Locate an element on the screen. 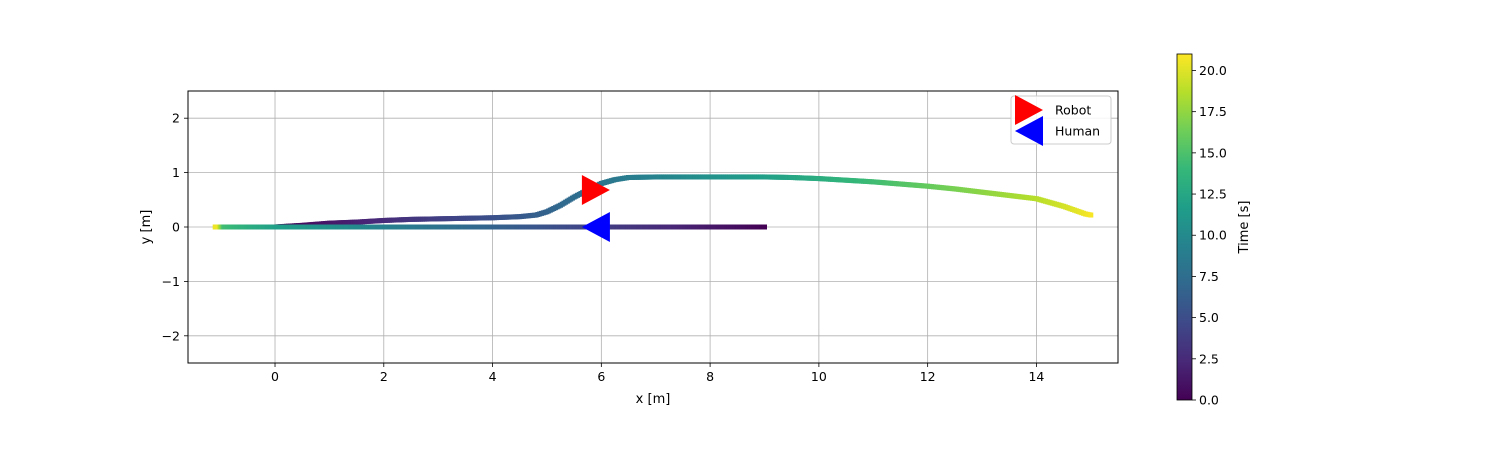 This screenshot has height=450, width=1500. x-tick-label: 10 is located at coordinates (819, 376).